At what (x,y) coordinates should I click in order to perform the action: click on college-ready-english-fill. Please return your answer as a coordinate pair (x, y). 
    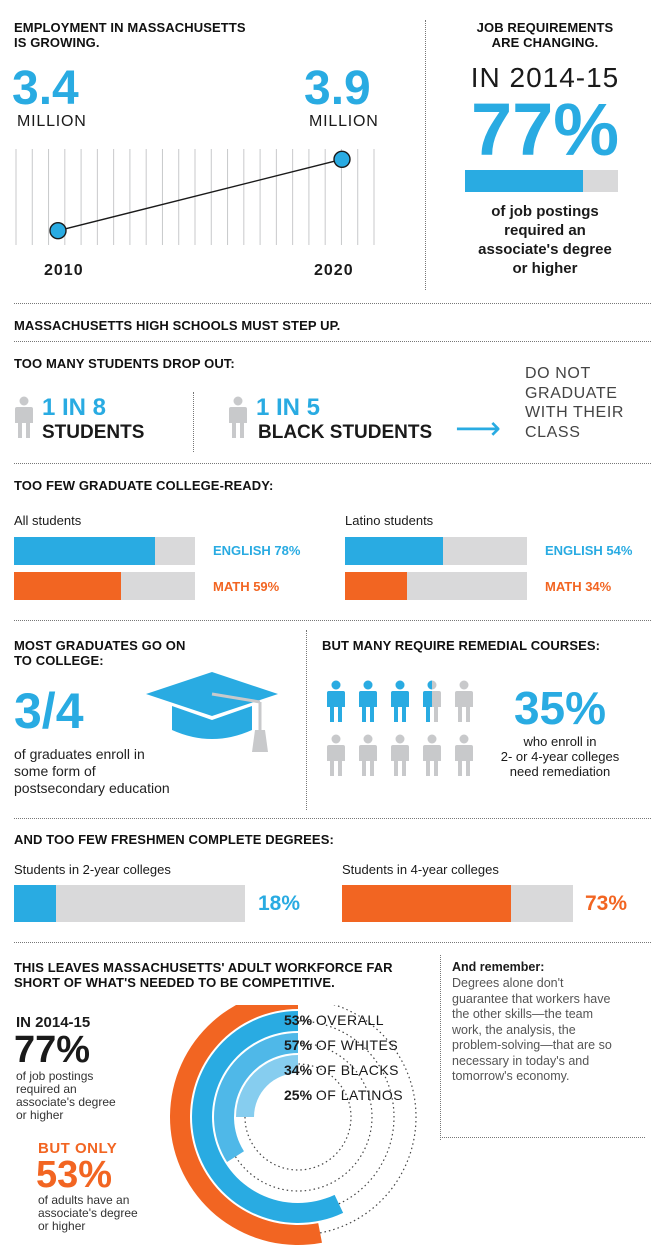
    Looking at the image, I should click on (85, 551).